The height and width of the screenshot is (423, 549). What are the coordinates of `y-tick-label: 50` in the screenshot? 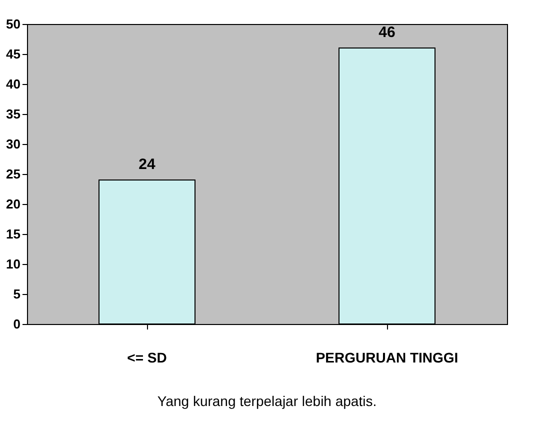 It's located at (13, 24).